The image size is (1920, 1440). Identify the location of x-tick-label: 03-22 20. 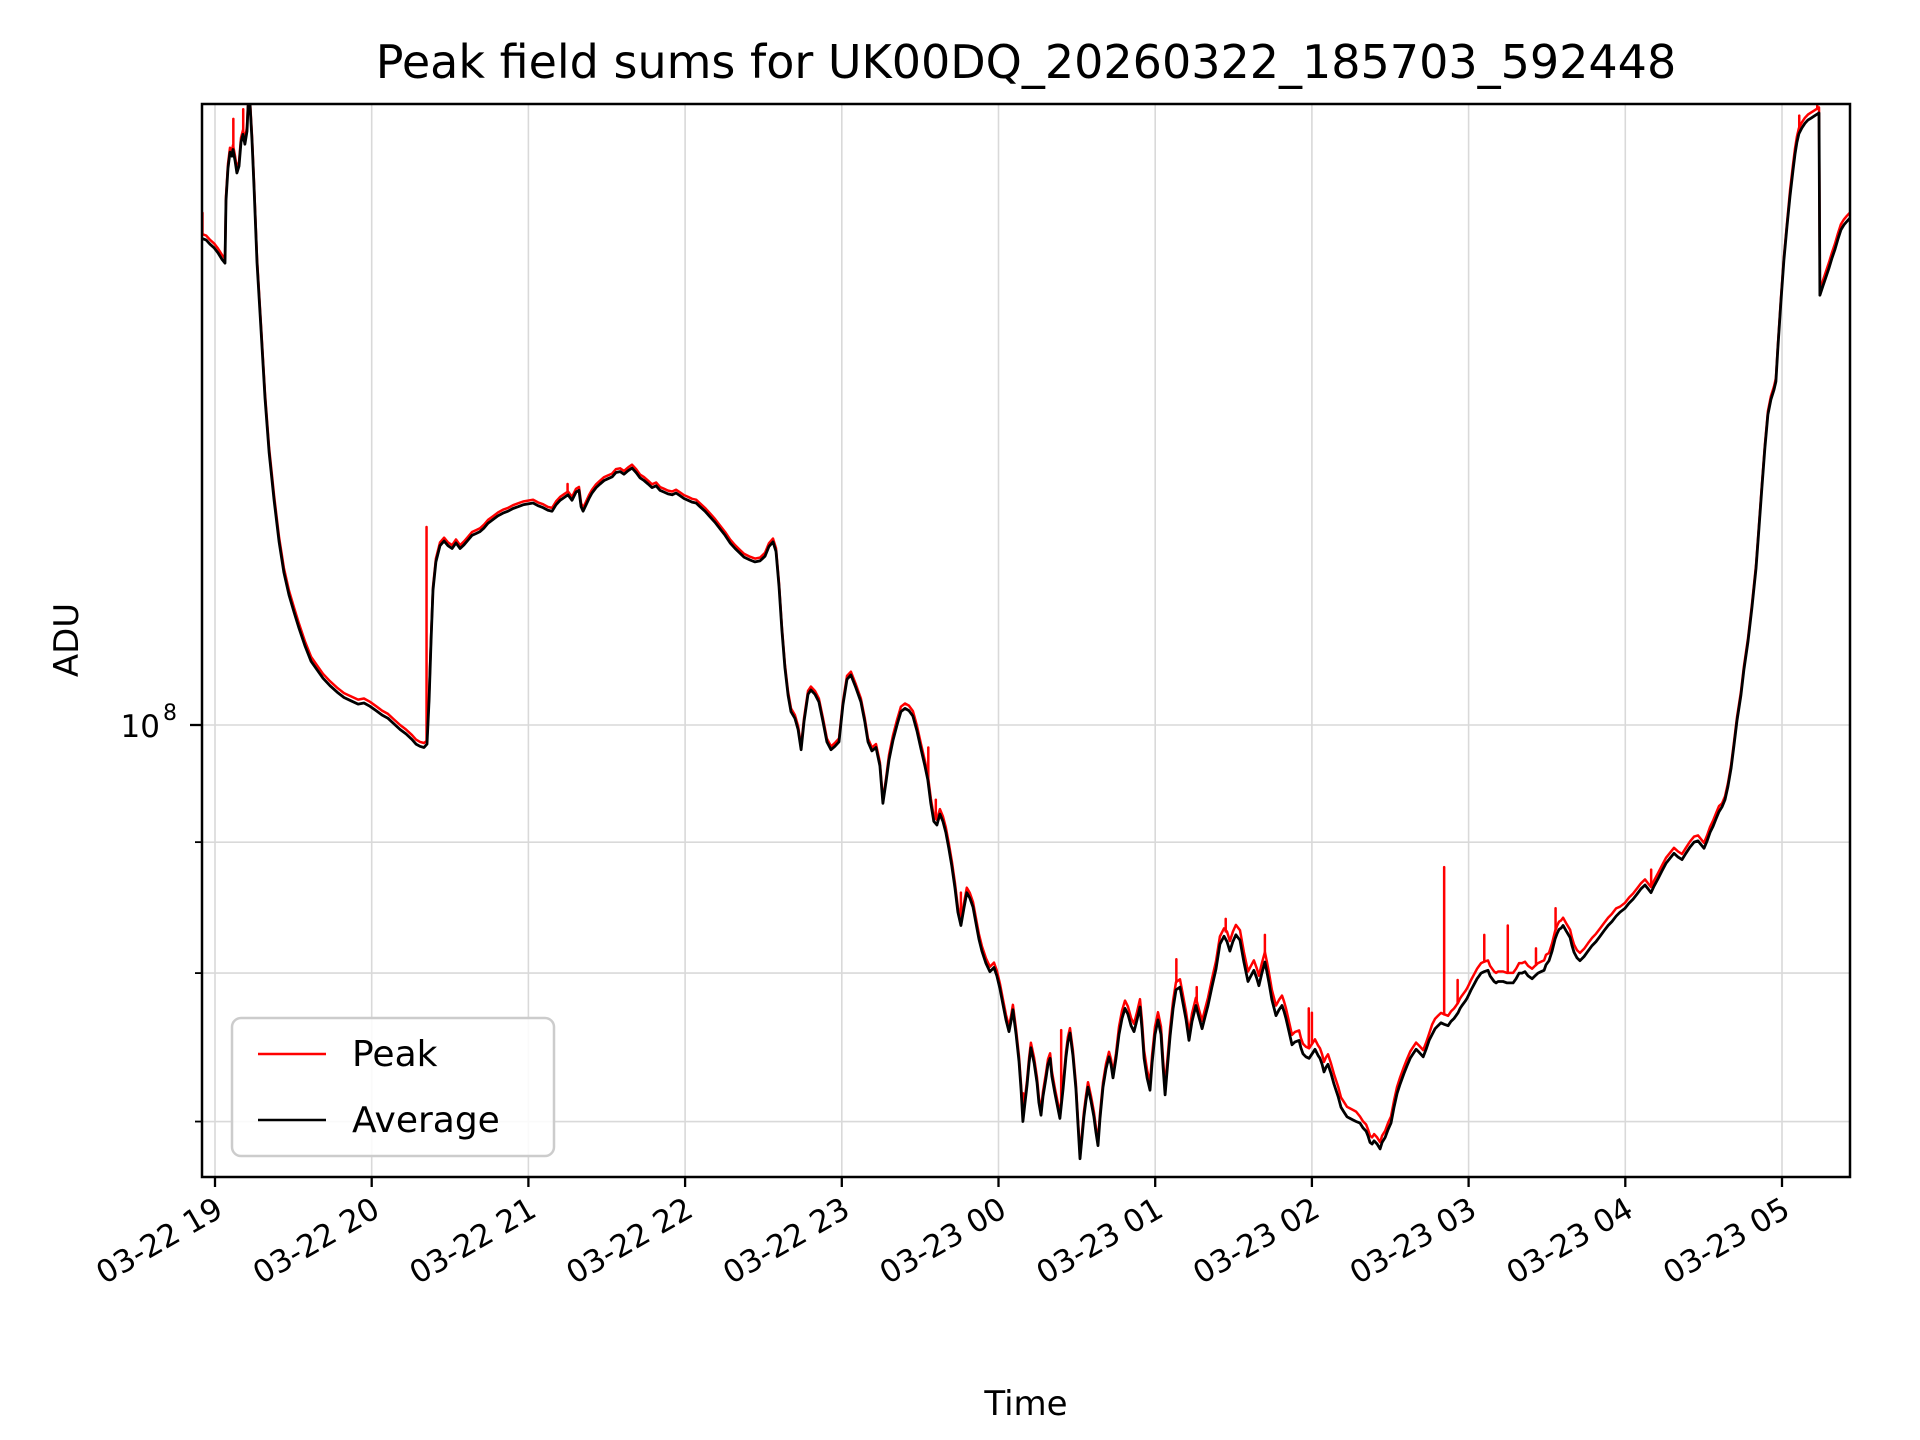
(316, 1241).